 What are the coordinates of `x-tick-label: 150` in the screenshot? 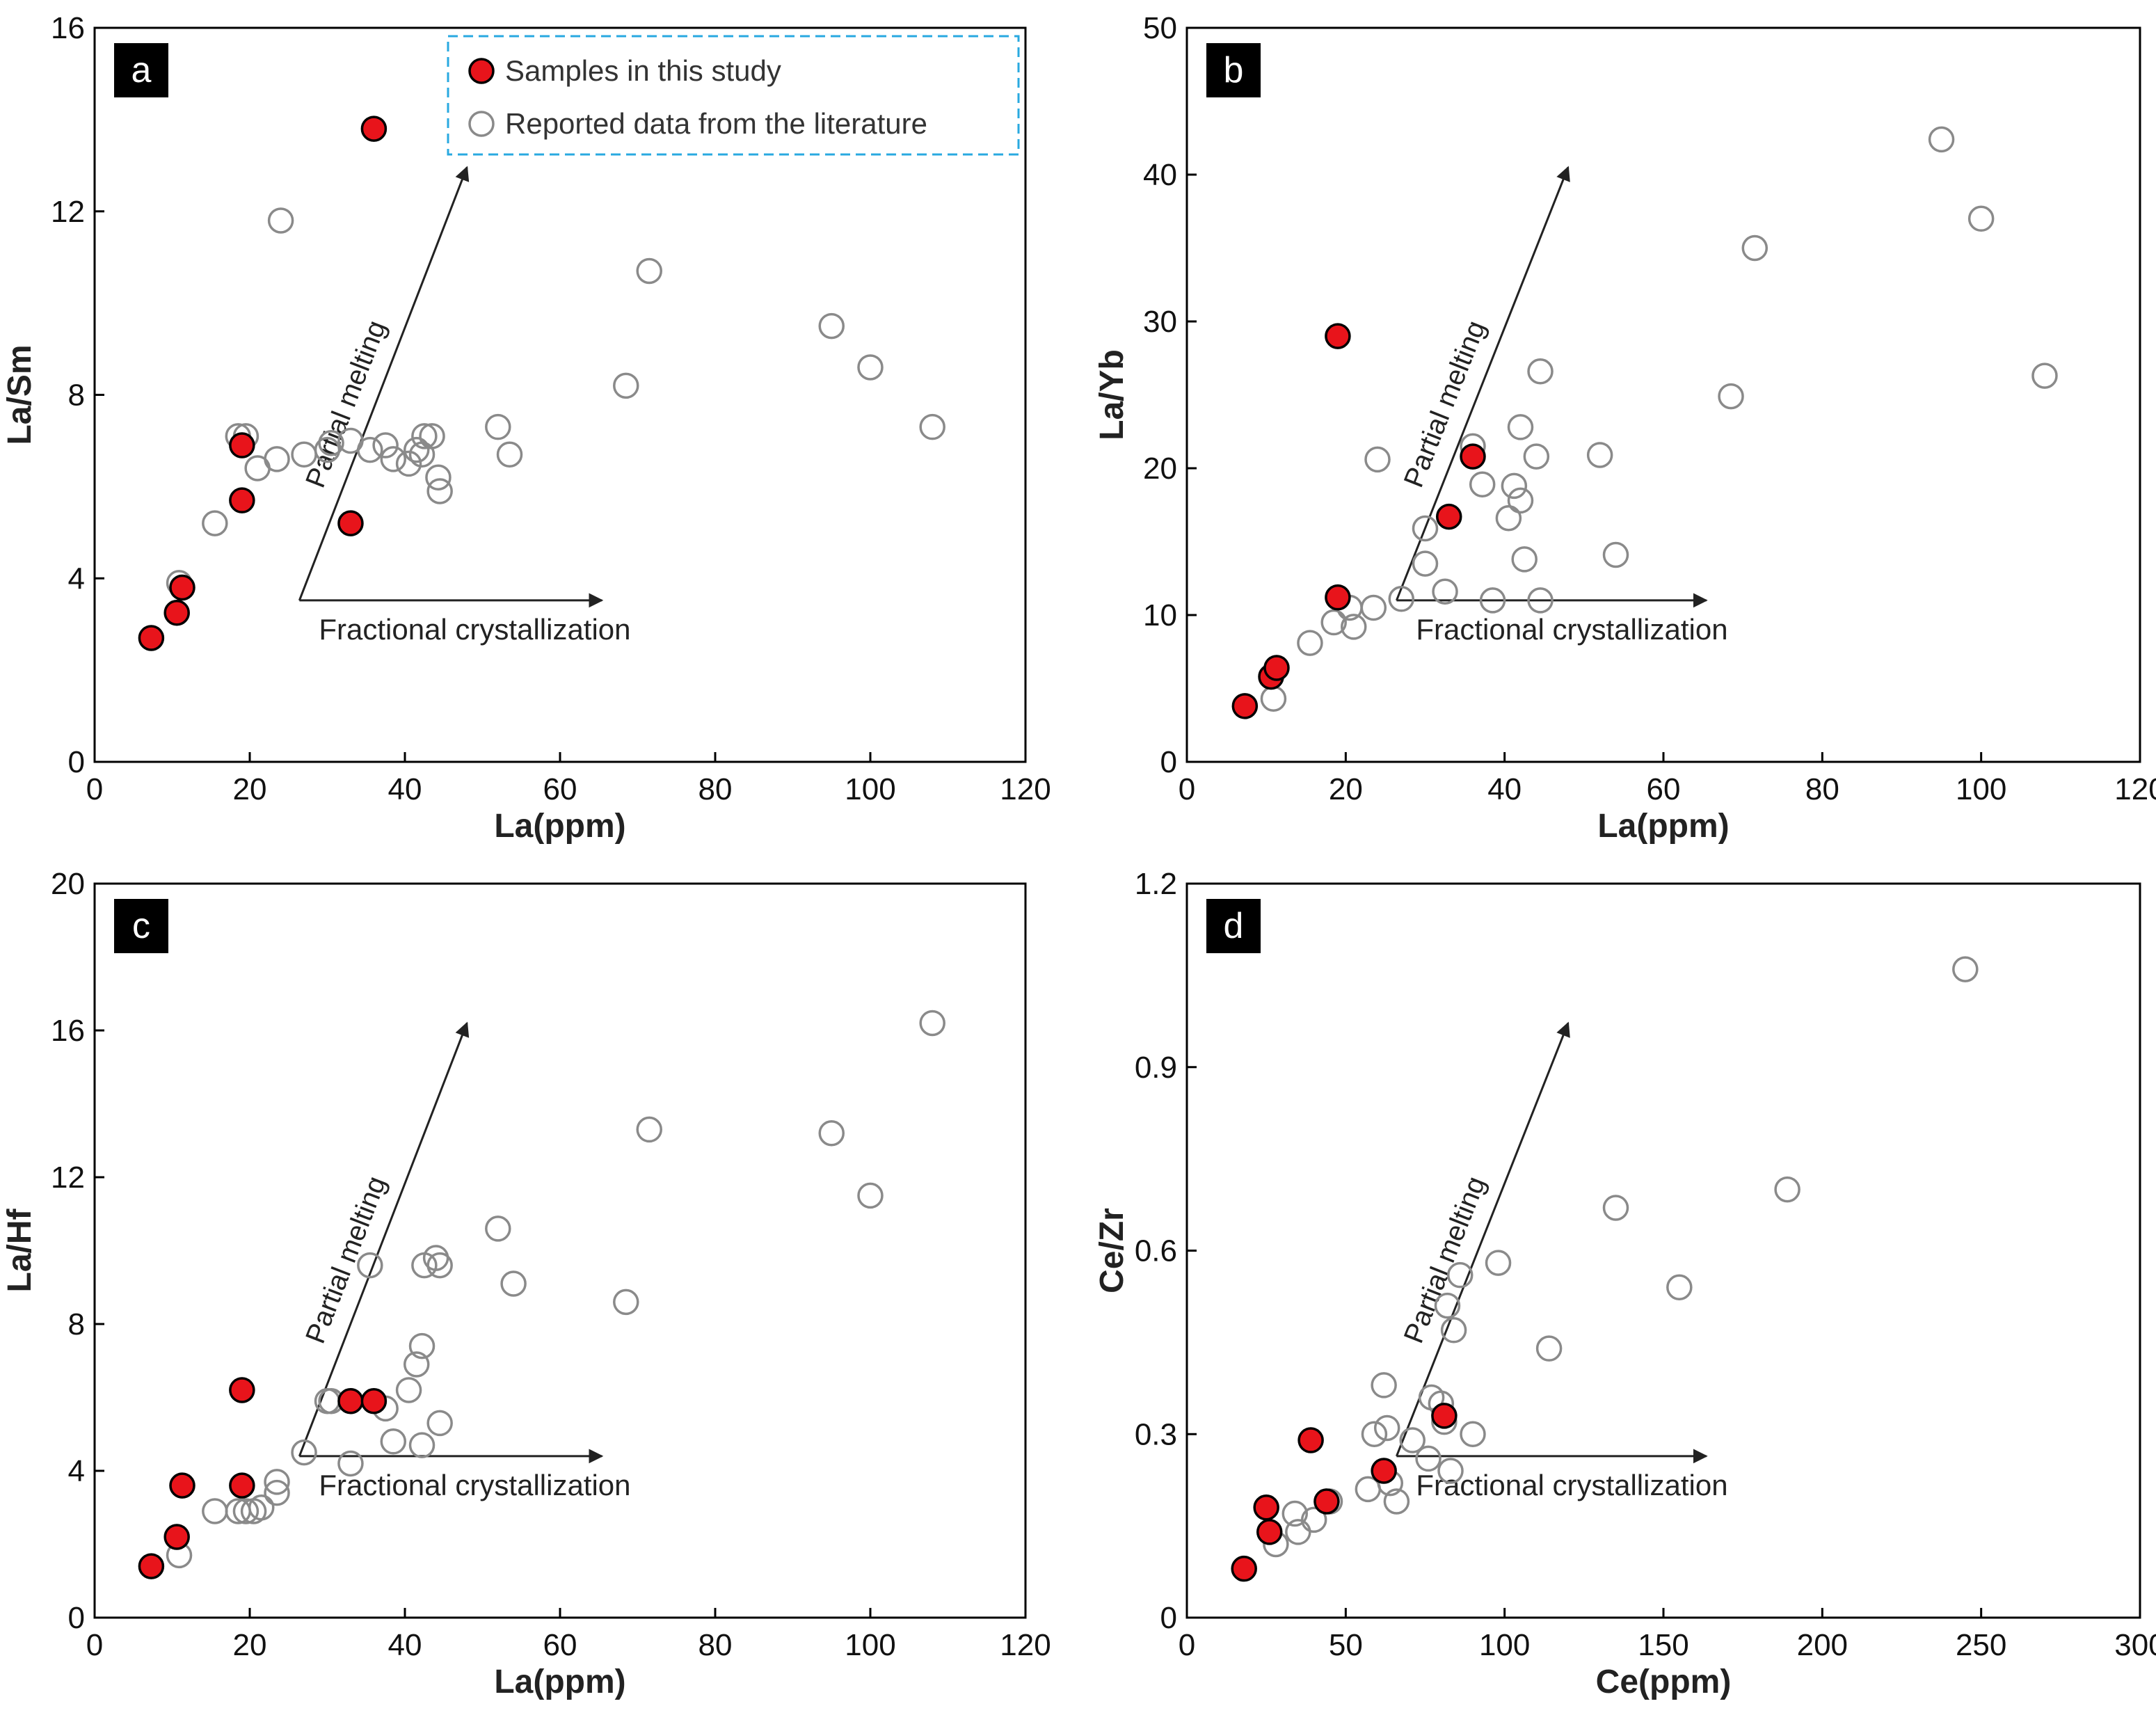 It's located at (1663, 1645).